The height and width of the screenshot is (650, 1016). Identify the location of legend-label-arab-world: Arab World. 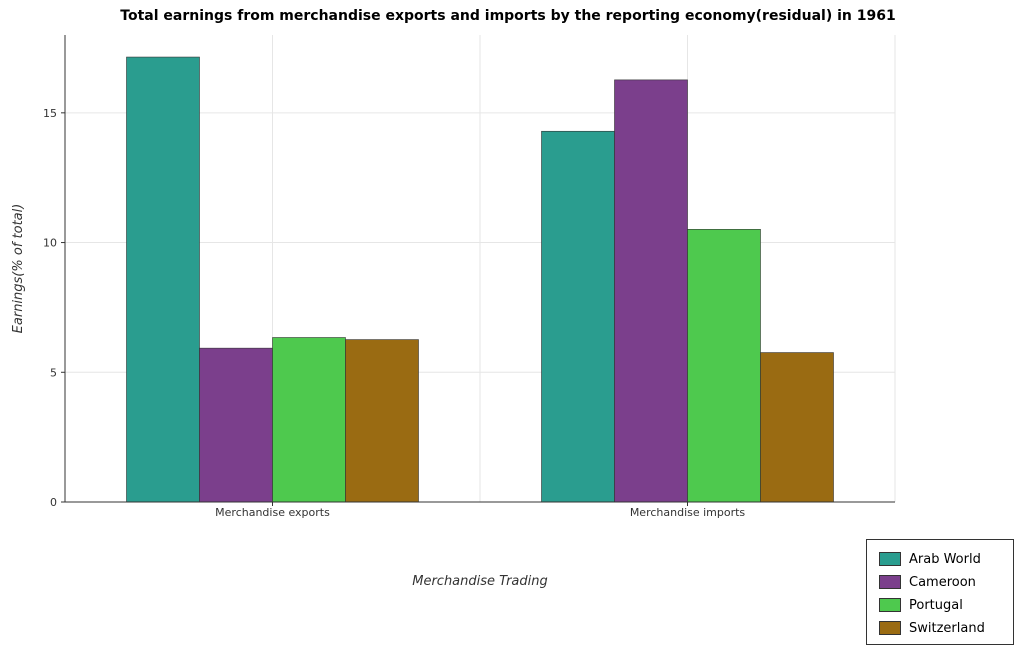
(945, 559).